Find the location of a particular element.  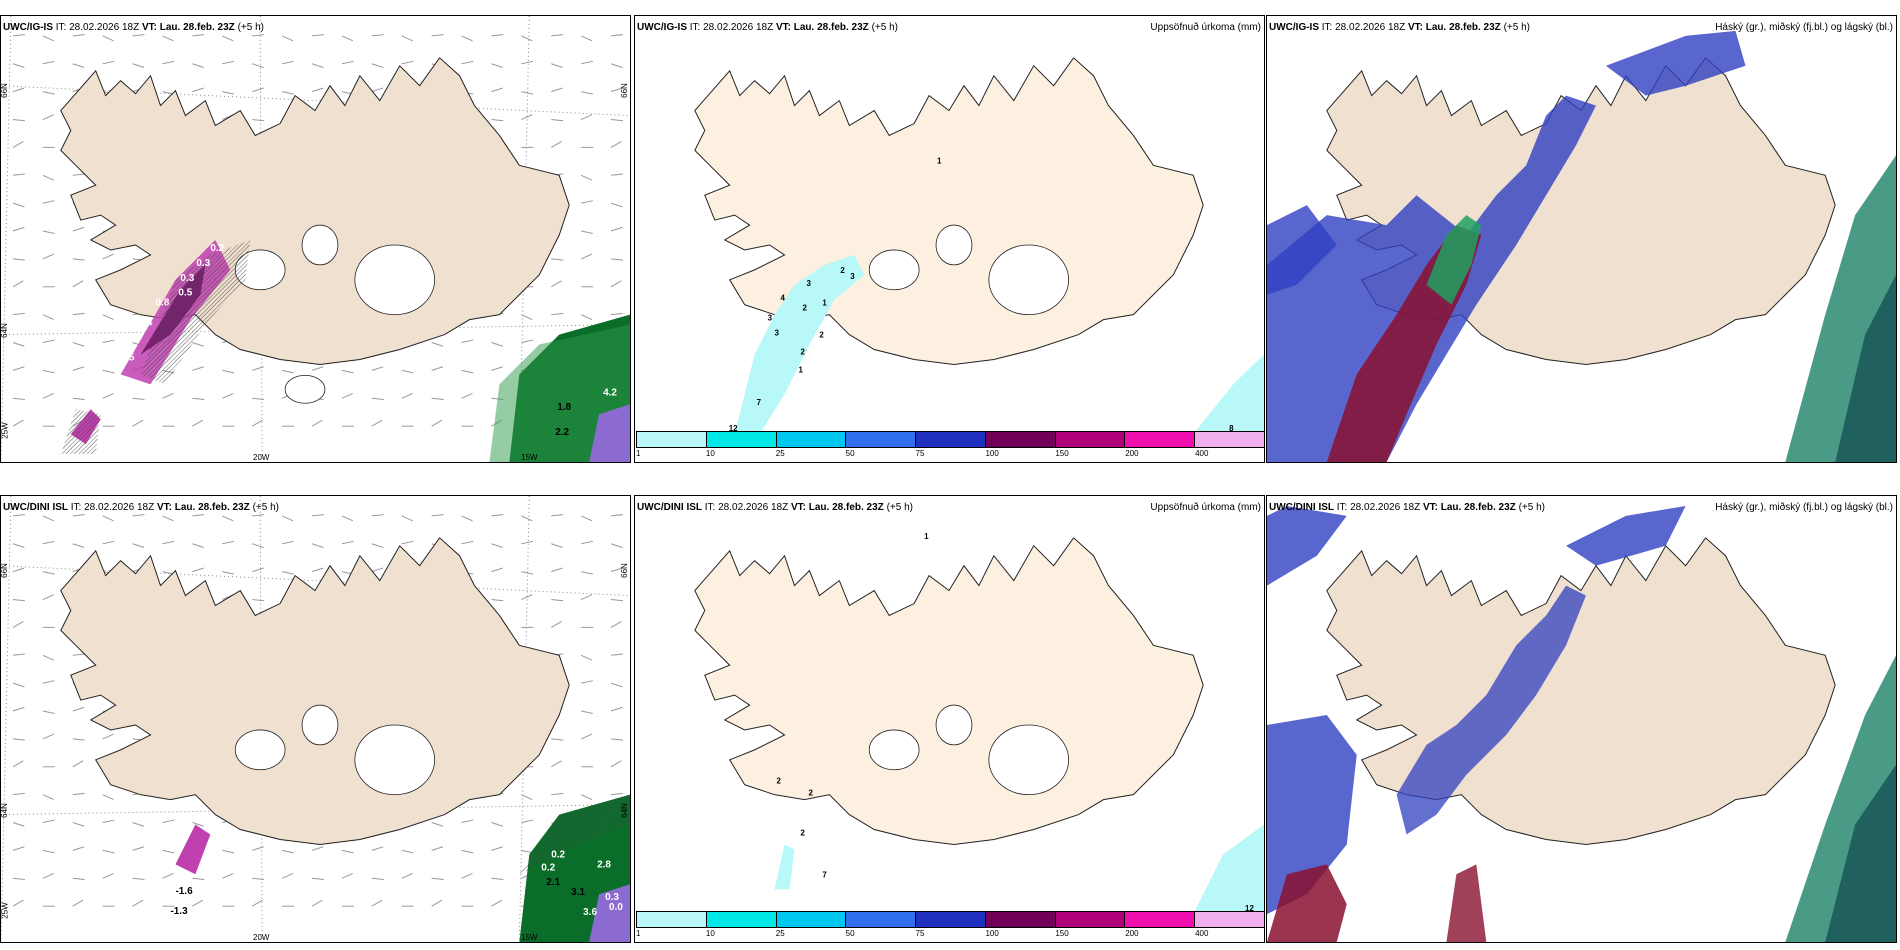

ice-value: 0.5 is located at coordinates (185, 293).